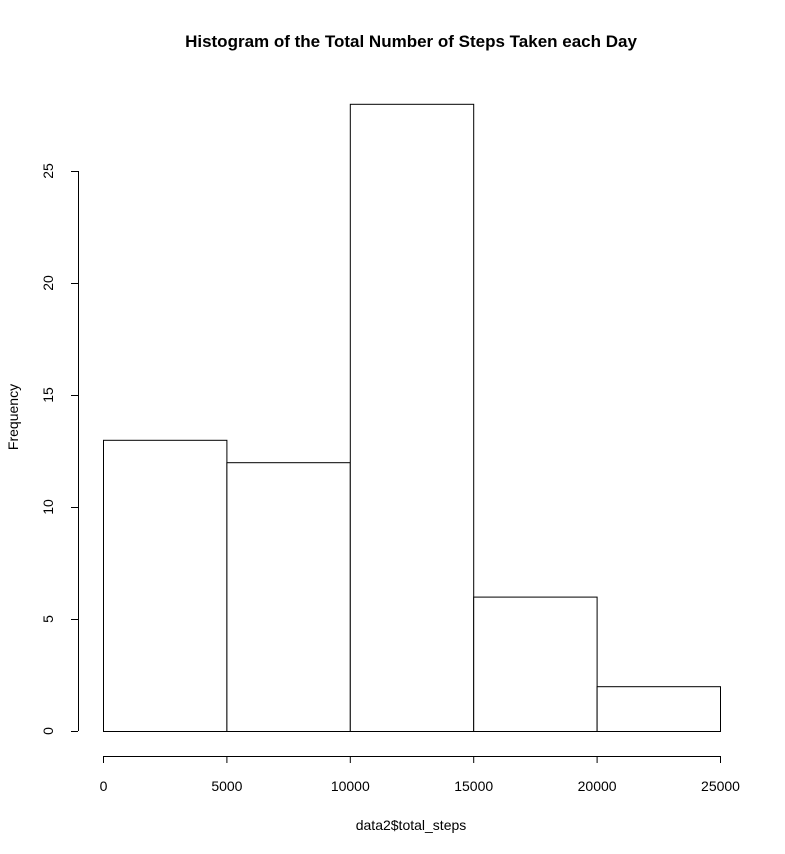  Describe the element at coordinates (104, 786) in the screenshot. I see `x-tick-label-0: 0` at that location.